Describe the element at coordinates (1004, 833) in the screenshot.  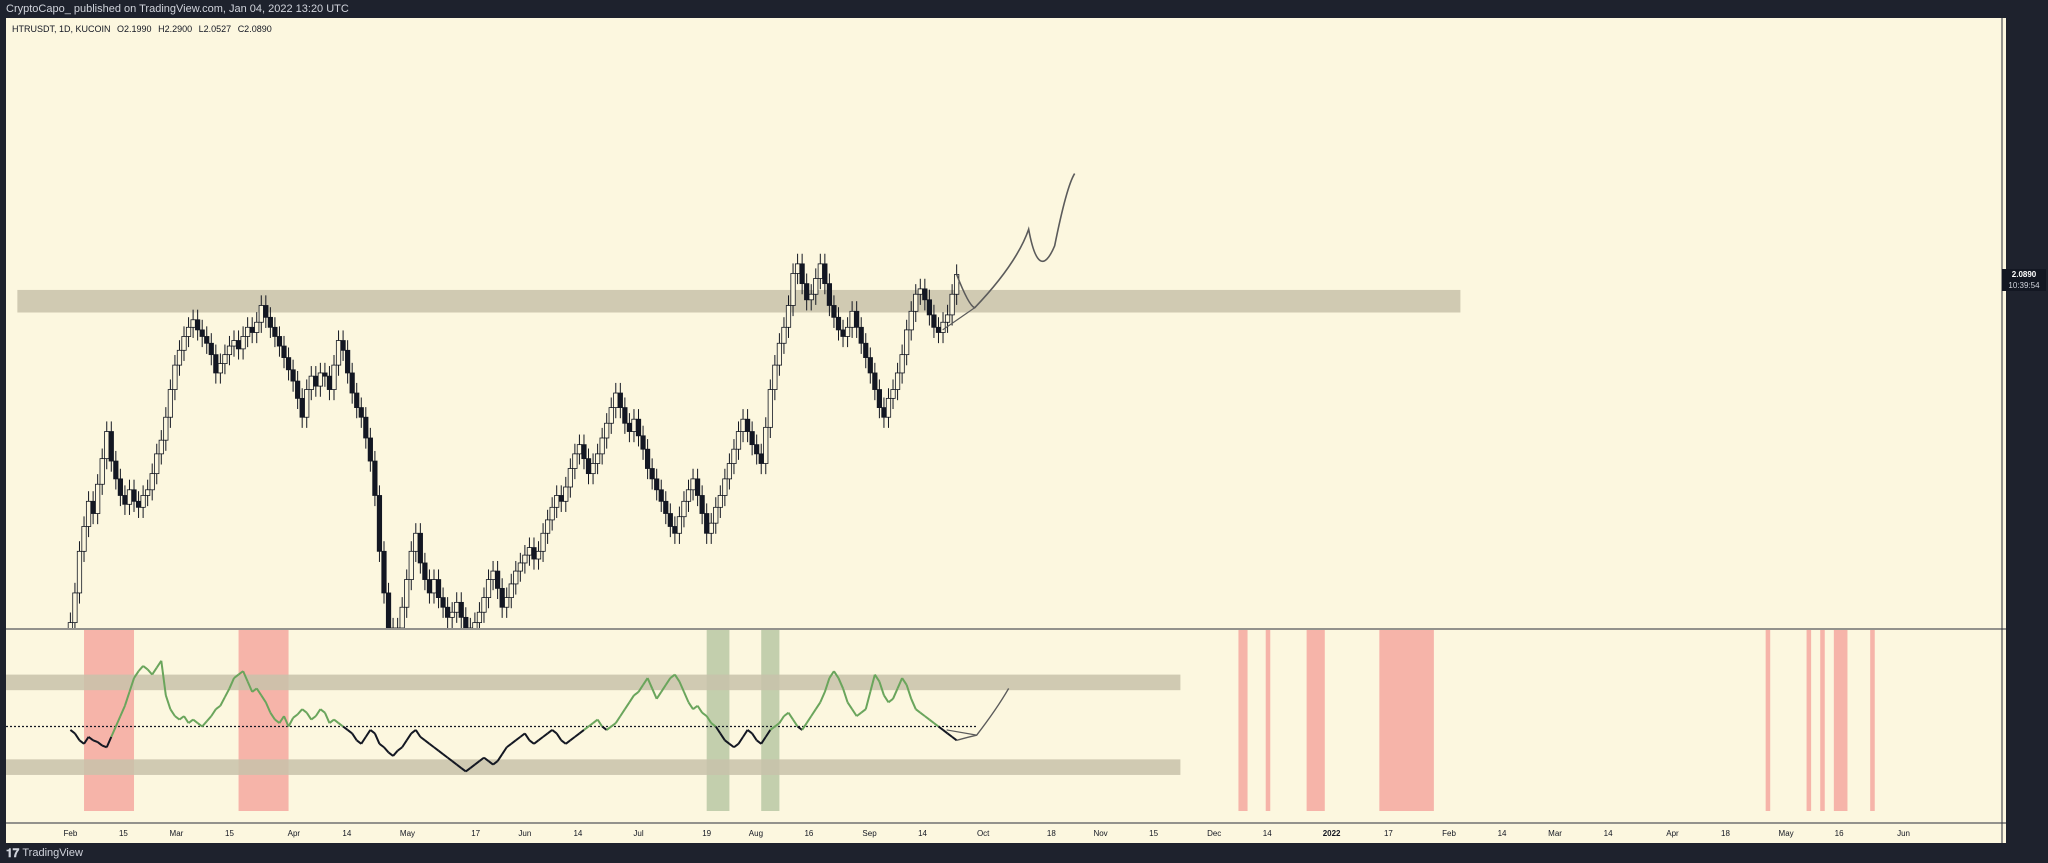
I see `time-axis-background` at that location.